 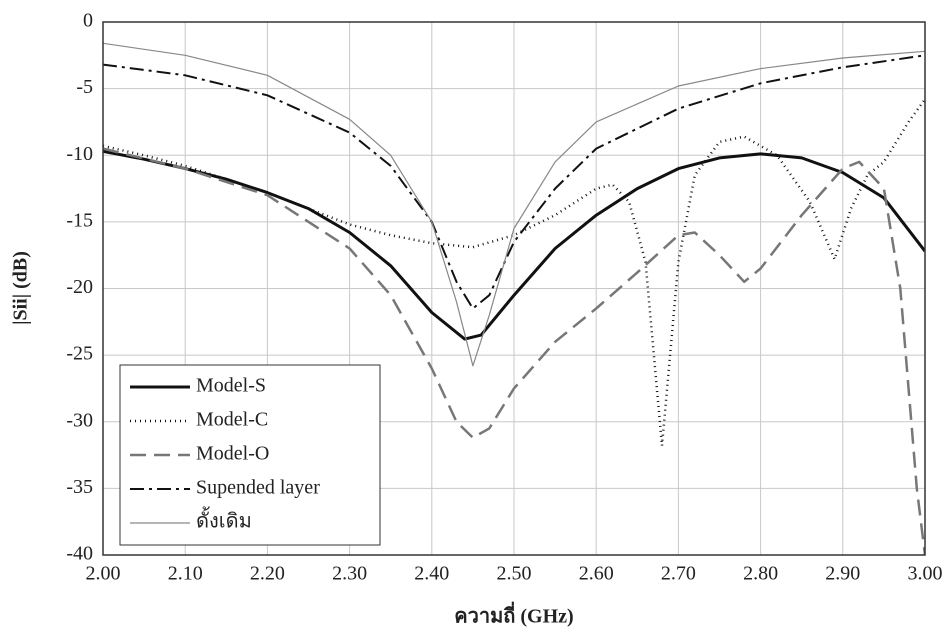 I want to click on x-tick-label: 2.20, so click(x=267, y=574).